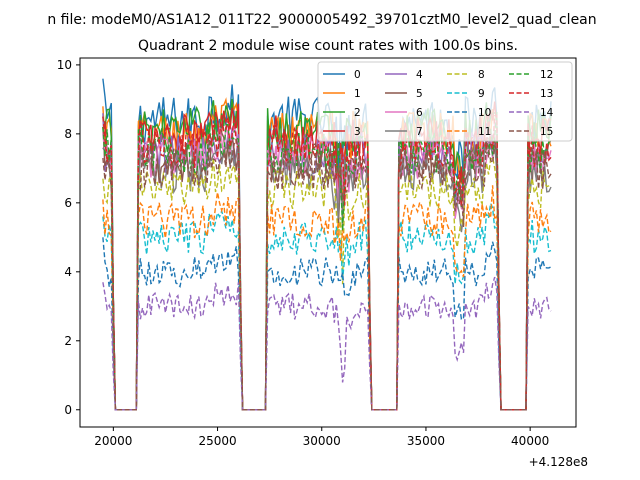 This screenshot has width=640, height=480. I want to click on legend-label-15: 15, so click(546, 132).